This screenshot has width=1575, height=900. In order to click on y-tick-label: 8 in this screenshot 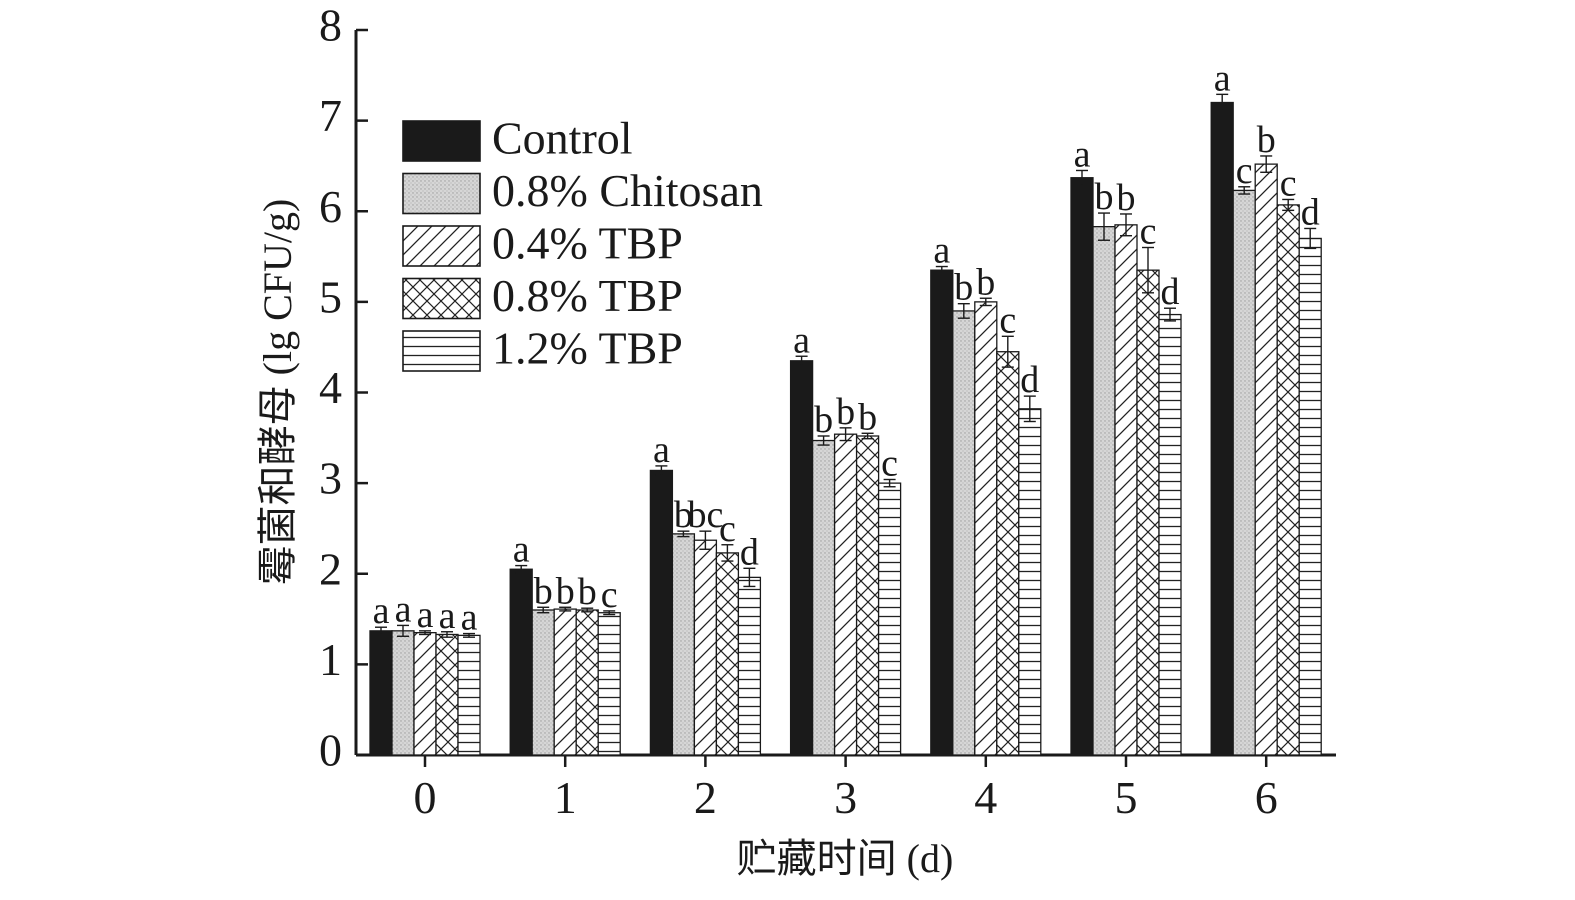, I will do `click(330, 25)`.